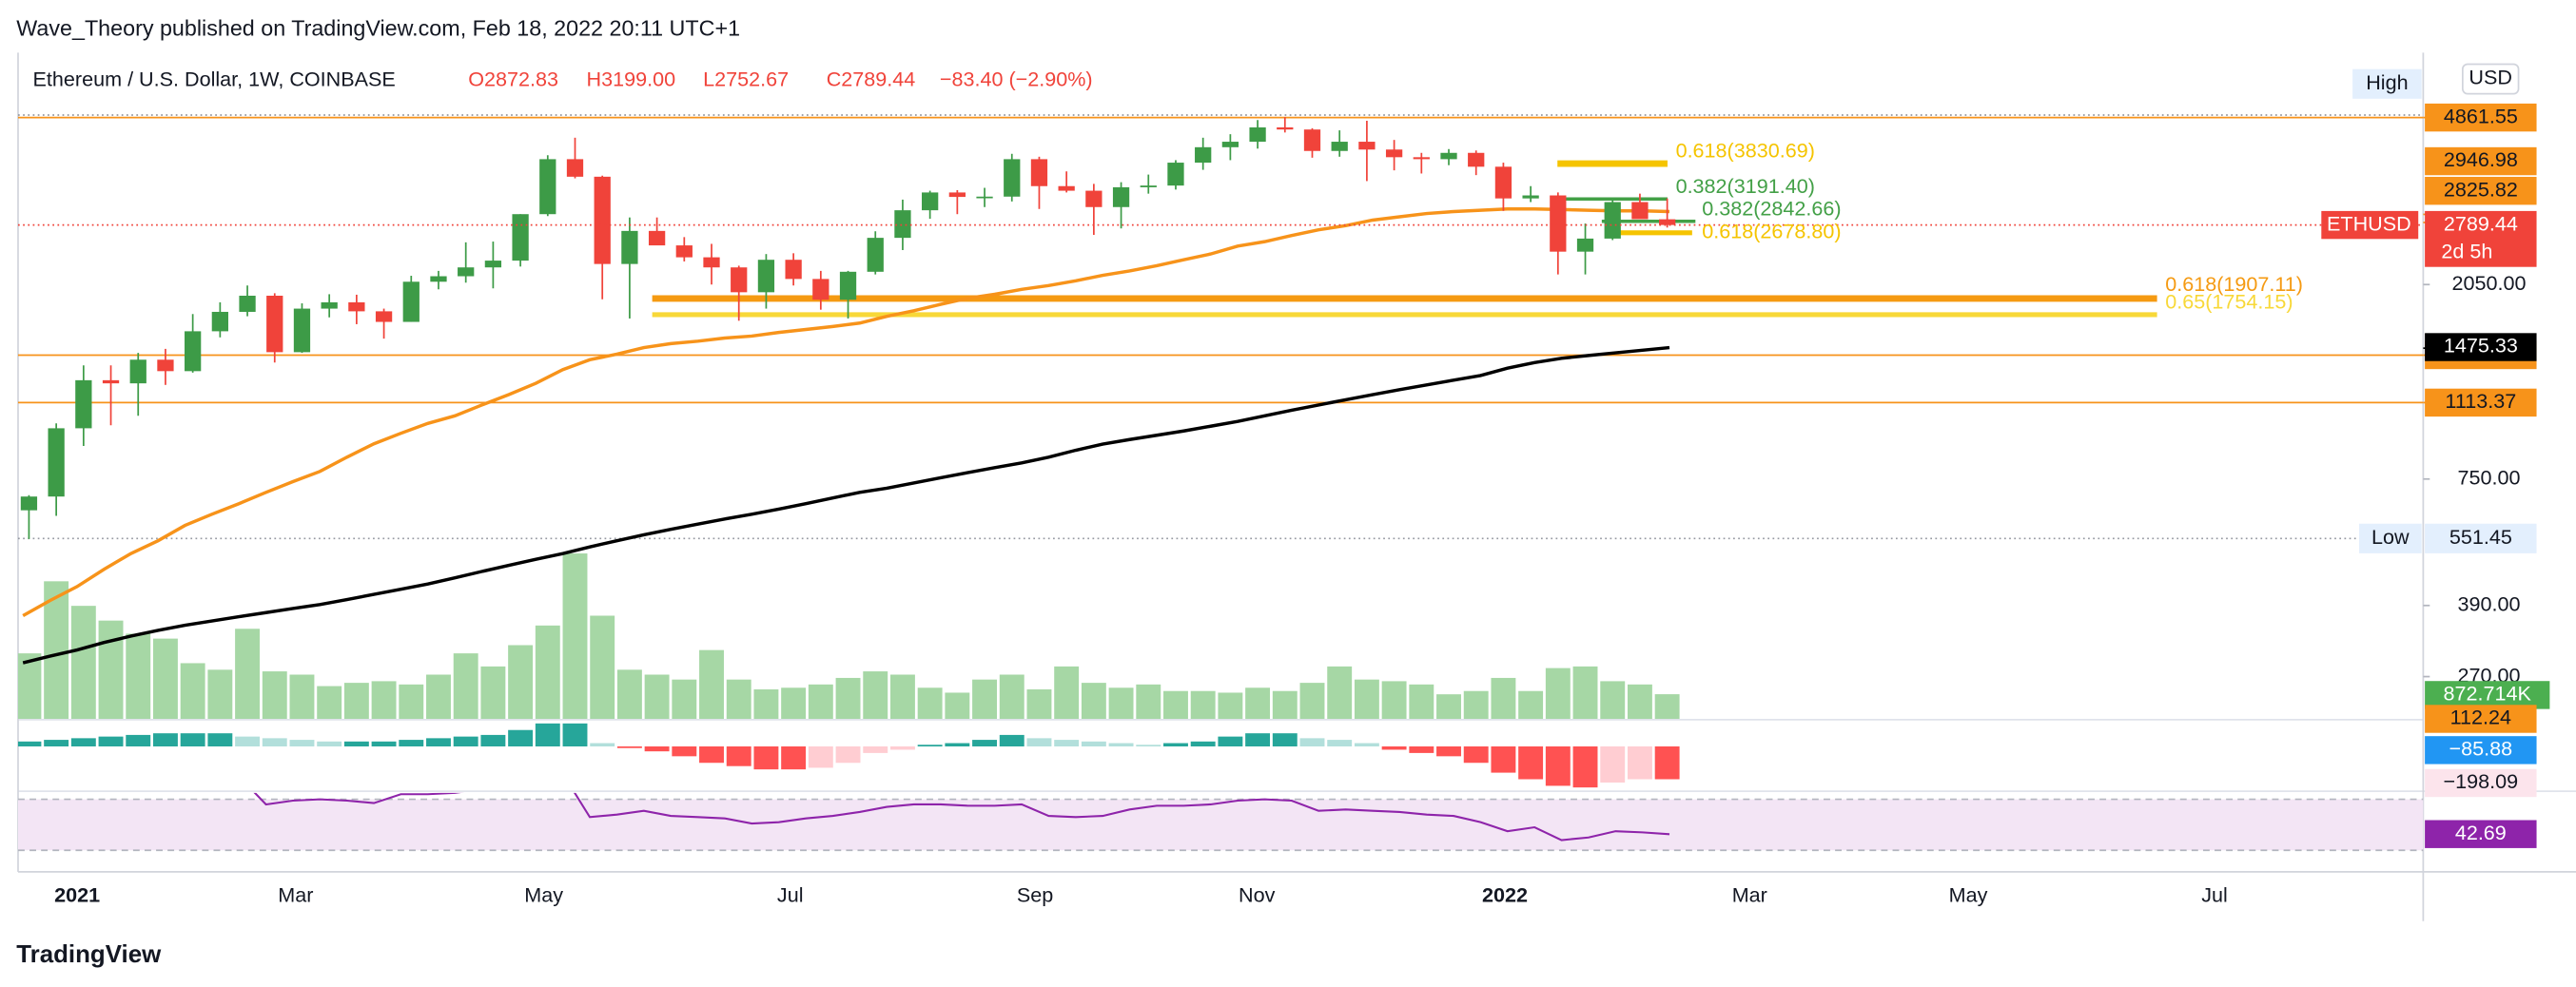 This screenshot has height=987, width=2576. Describe the element at coordinates (2481, 537) in the screenshot. I see `low-value: 551.45` at that location.